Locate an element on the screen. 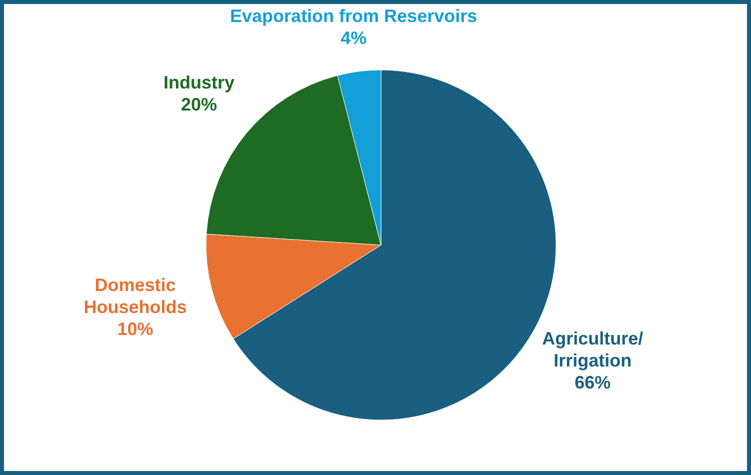 This screenshot has height=475, width=751. data-label: 10% is located at coordinates (135, 328).